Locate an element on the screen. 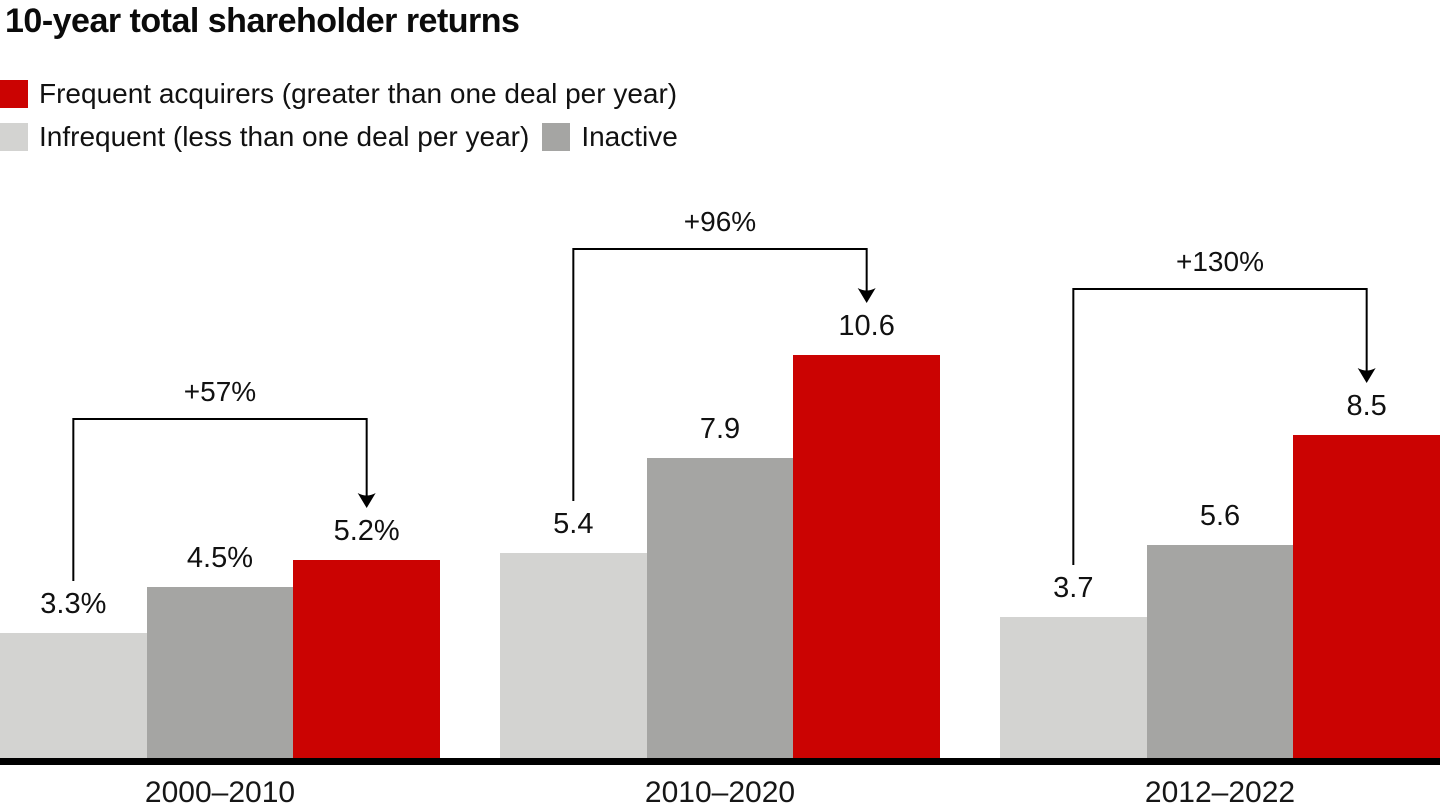 Image resolution: width=1440 pixels, height=810 pixels. chart-title: 10-year total shareholder returns is located at coordinates (262, 21).